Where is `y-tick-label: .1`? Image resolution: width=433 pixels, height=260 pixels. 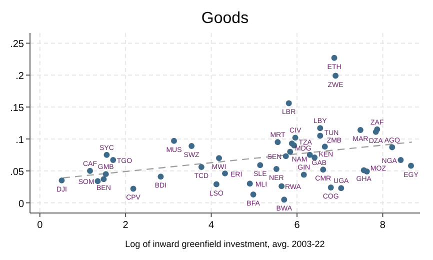
y-tick-label: .1 is located at coordinates (20, 140).